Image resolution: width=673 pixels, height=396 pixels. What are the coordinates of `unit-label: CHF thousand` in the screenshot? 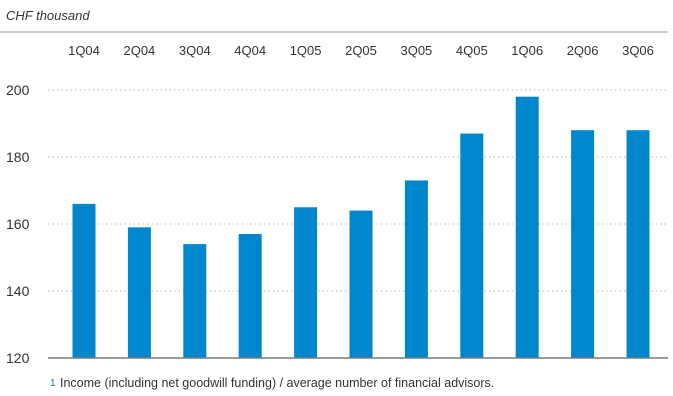 It's located at (48, 15).